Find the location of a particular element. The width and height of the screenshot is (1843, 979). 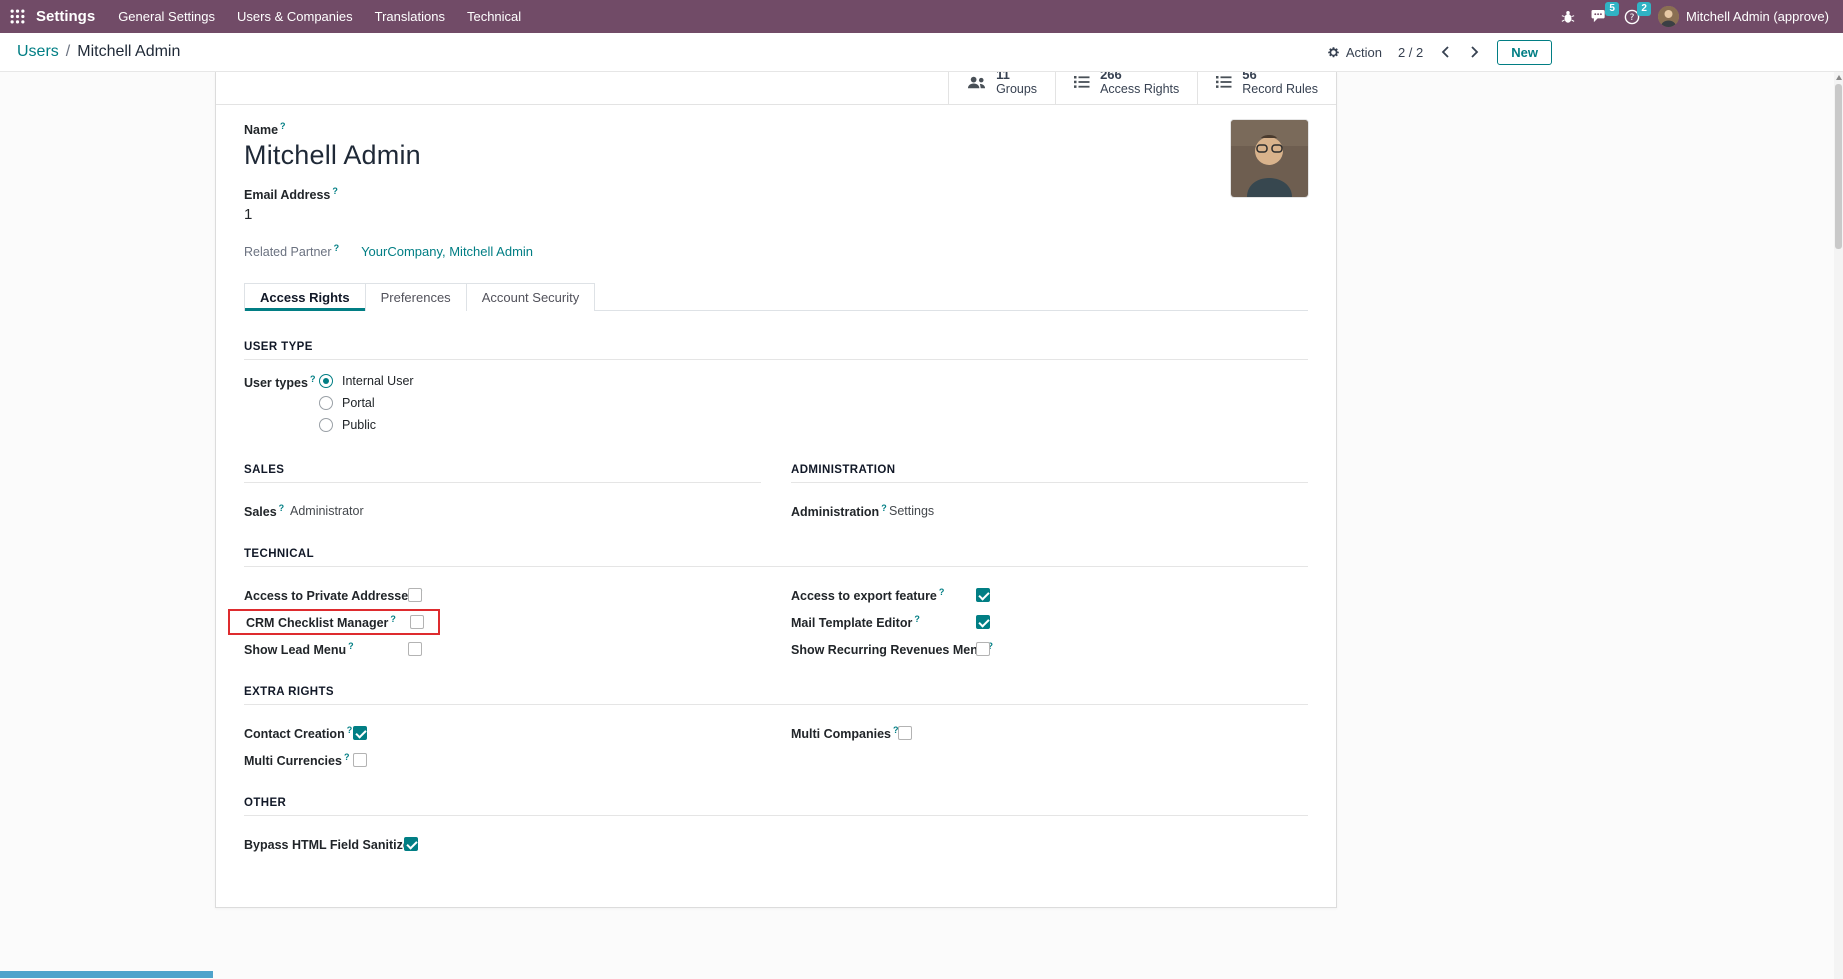

contact-creation-label: Contact Creation? is located at coordinates (298, 733).